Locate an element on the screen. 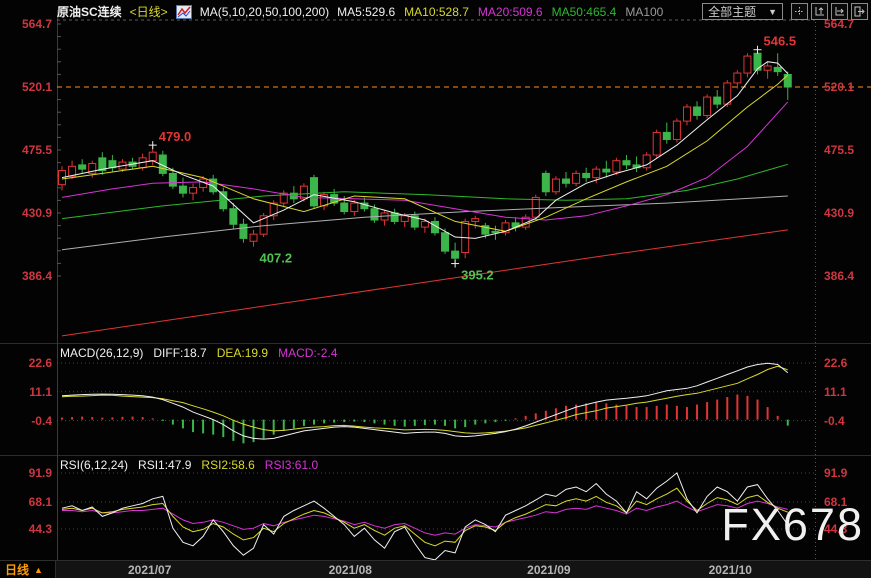  x-axis-label: 2021/09 is located at coordinates (549, 570).